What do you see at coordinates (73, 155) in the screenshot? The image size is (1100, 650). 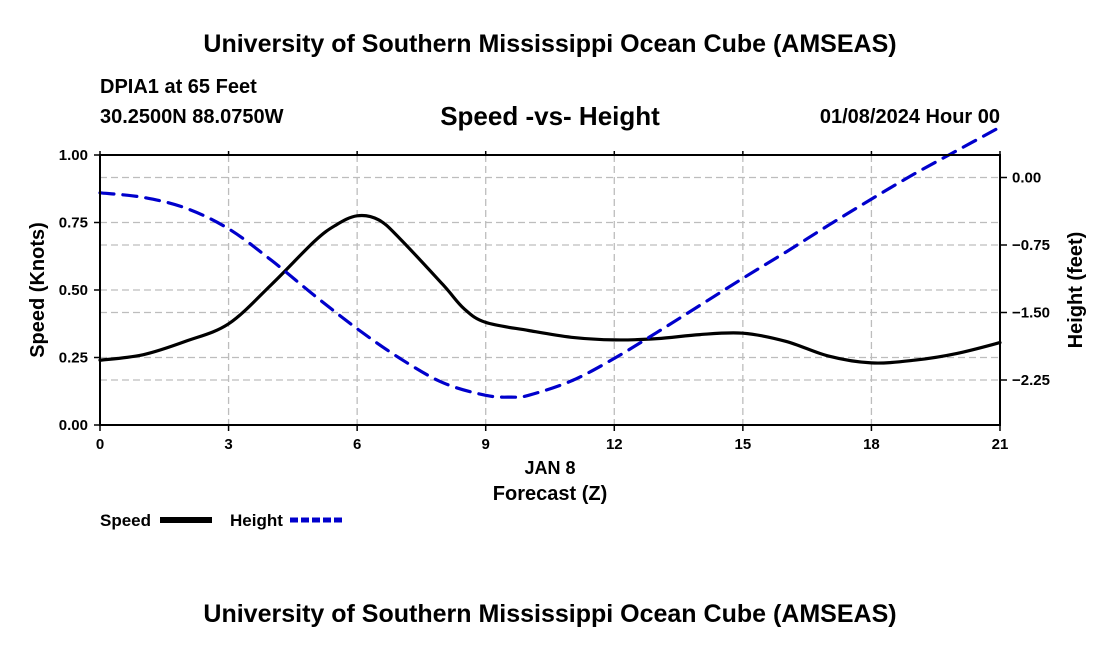 I see `y-left-tick-label: 1.00` at bounding box center [73, 155].